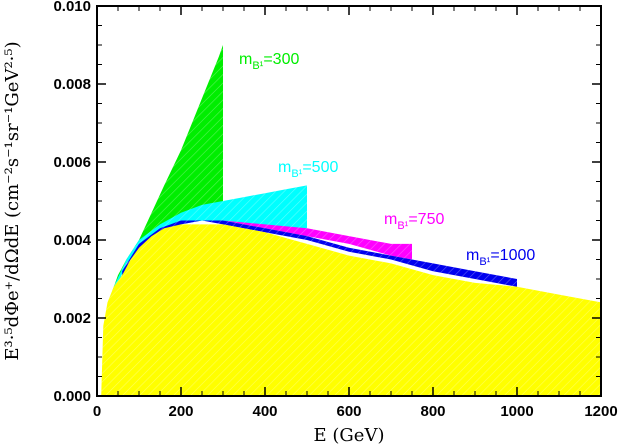 This screenshot has height=447, width=623. Describe the element at coordinates (72, 396) in the screenshot. I see `y-tick-label: 0.000` at that location.